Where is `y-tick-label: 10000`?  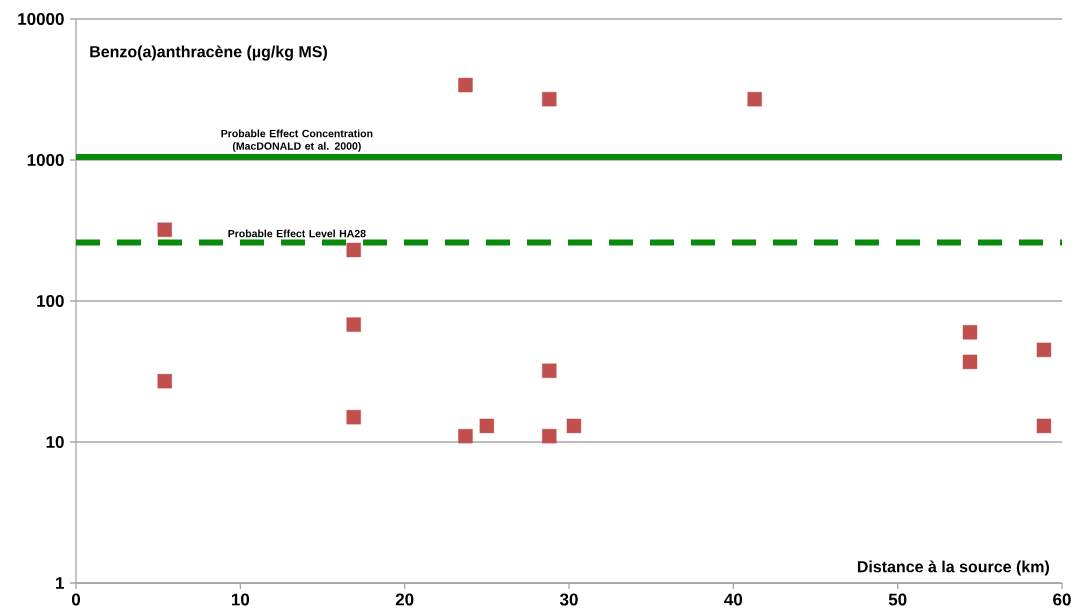
y-tick-label: 10000 is located at coordinates (41, 19).